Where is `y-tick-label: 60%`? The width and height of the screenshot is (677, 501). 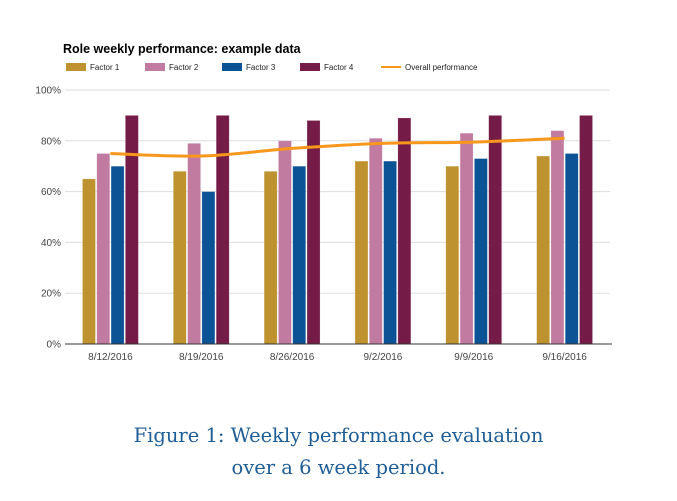 y-tick-label: 60% is located at coordinates (51, 192).